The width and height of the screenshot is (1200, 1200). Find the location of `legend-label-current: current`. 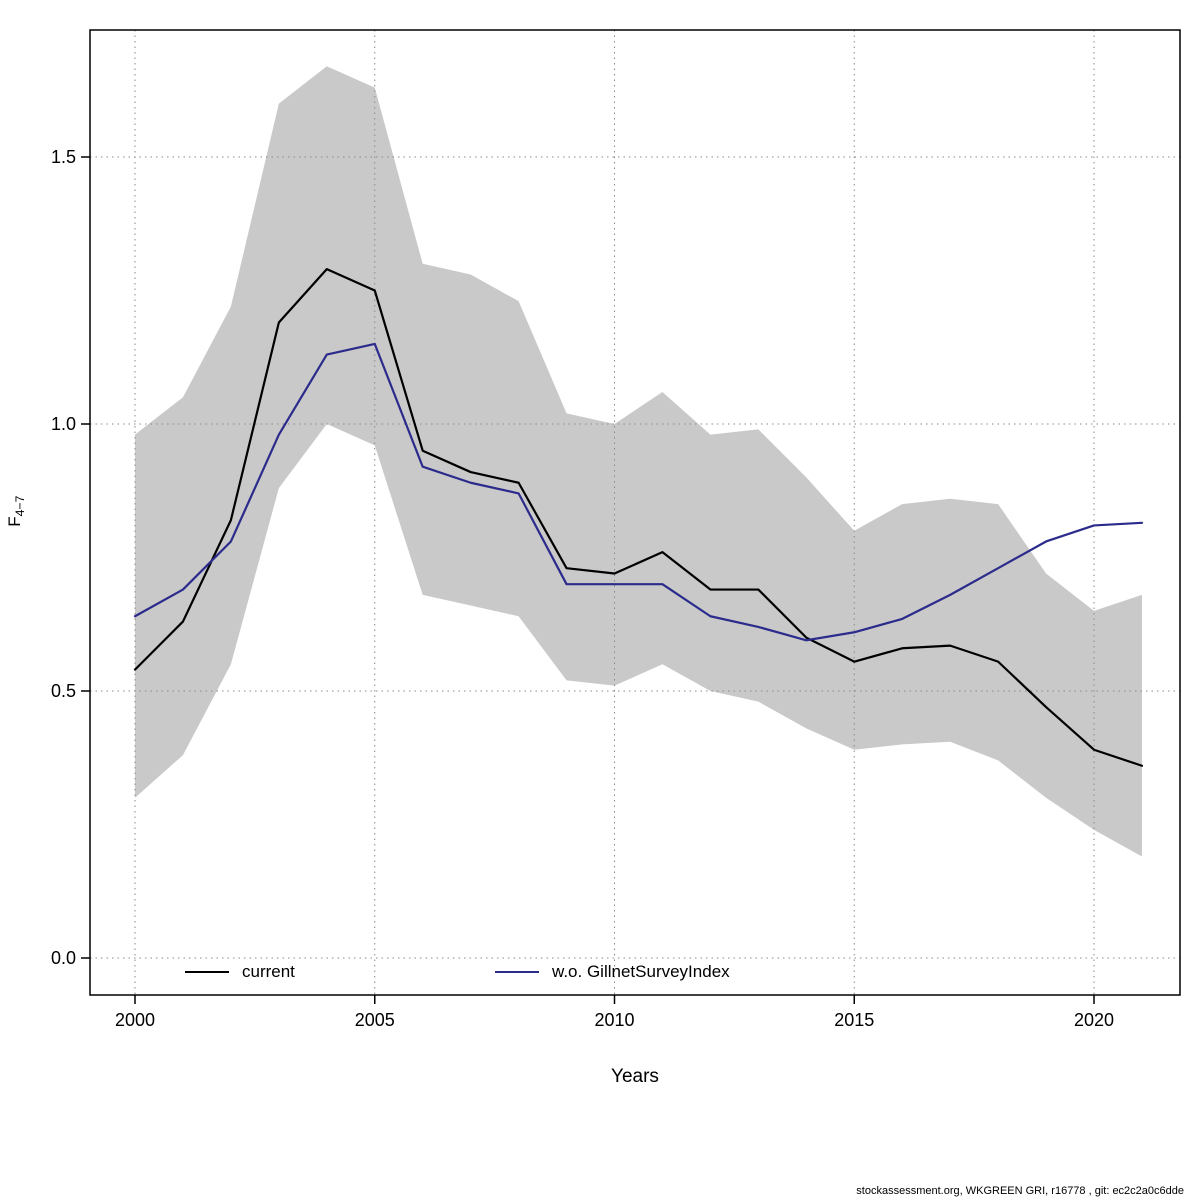

legend-label-current: current is located at coordinates (268, 971).